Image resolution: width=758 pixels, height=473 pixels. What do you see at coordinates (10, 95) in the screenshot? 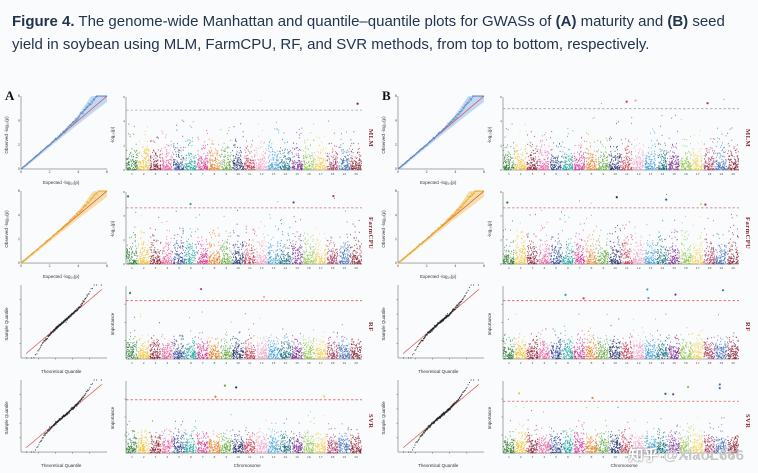
I see `panel-a-label: A` at bounding box center [10, 95].